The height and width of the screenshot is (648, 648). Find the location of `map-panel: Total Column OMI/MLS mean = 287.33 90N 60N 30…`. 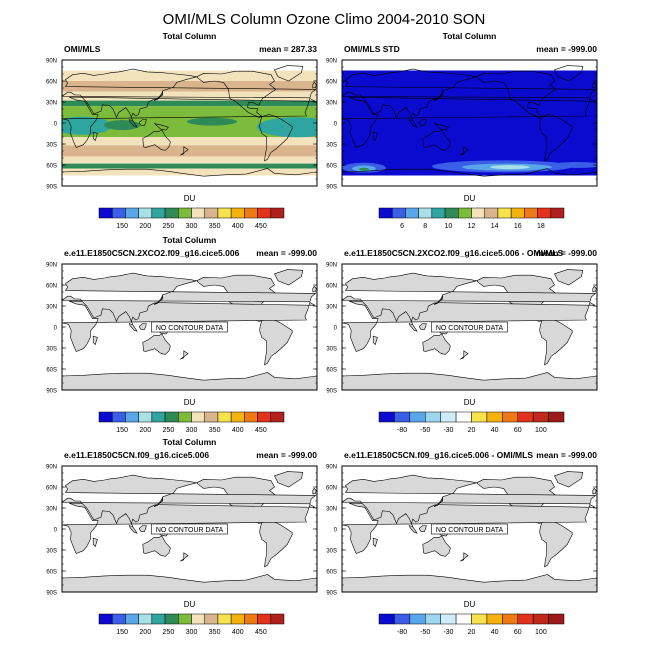

map-panel: Total Column OMI/MLS mean = 287.33 90N 60N 30… is located at coordinates (182, 130).